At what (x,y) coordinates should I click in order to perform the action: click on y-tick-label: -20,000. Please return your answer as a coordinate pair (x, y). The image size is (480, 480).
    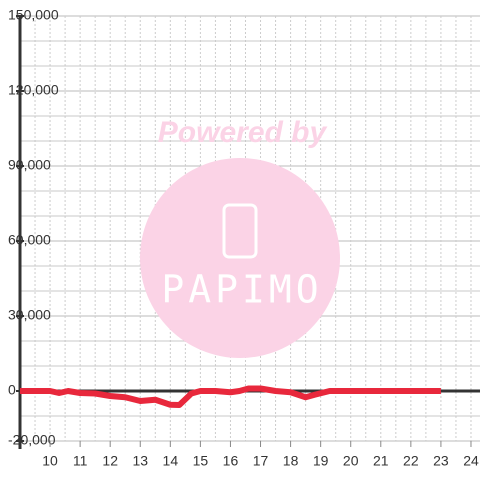
    Looking at the image, I should click on (32, 440).